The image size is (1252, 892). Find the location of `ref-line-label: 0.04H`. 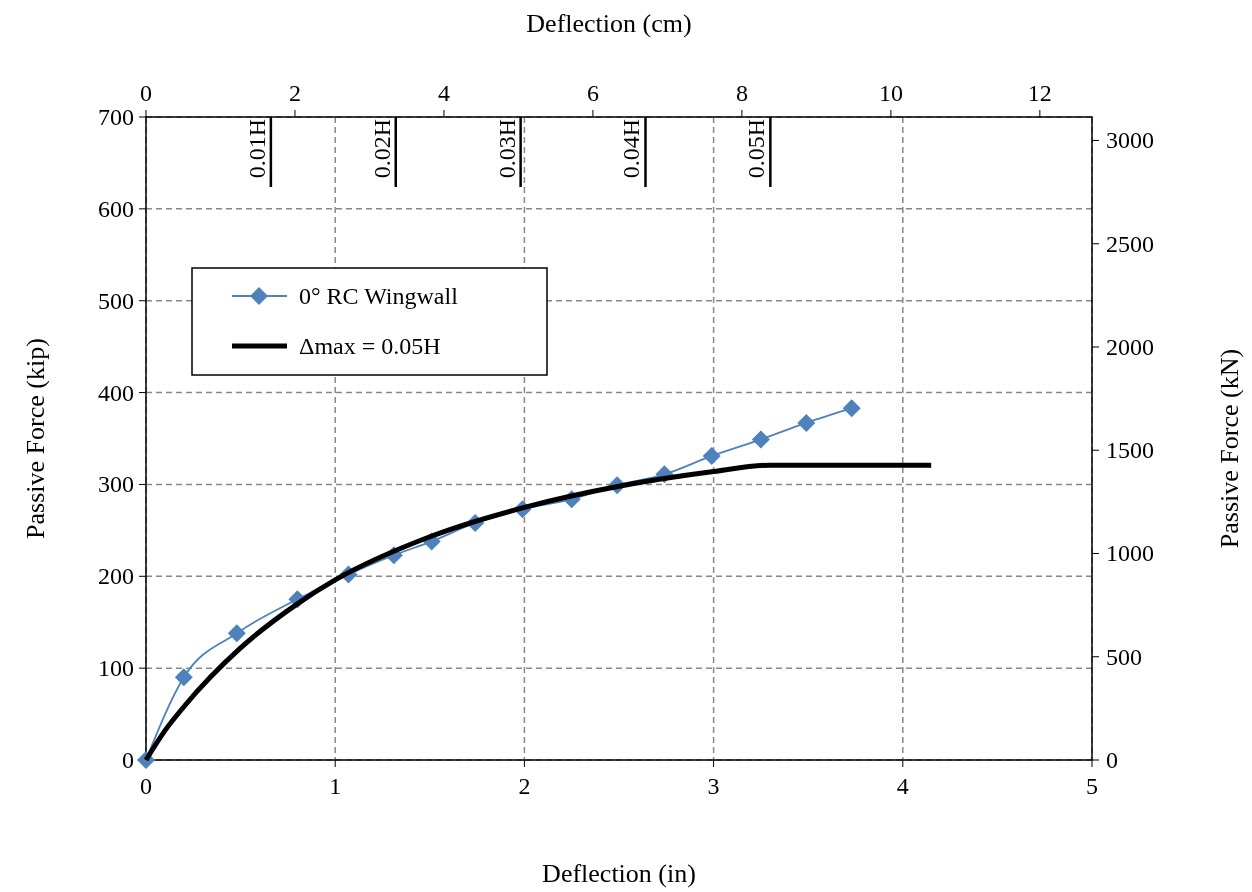

ref-line-label: 0.04H is located at coordinates (631, 149).